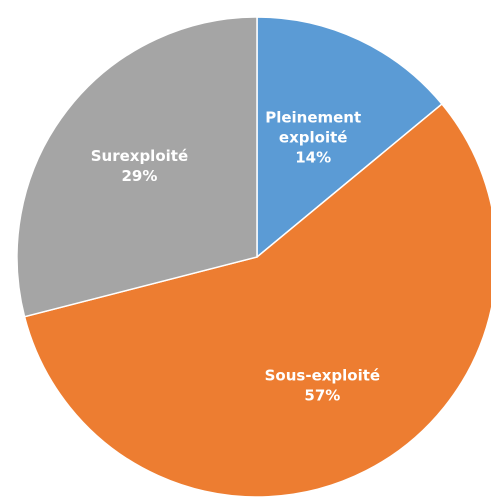 This screenshot has width=491, height=497. What do you see at coordinates (313, 118) in the screenshot?
I see `pie-slice-0-label: Pleinement` at bounding box center [313, 118].